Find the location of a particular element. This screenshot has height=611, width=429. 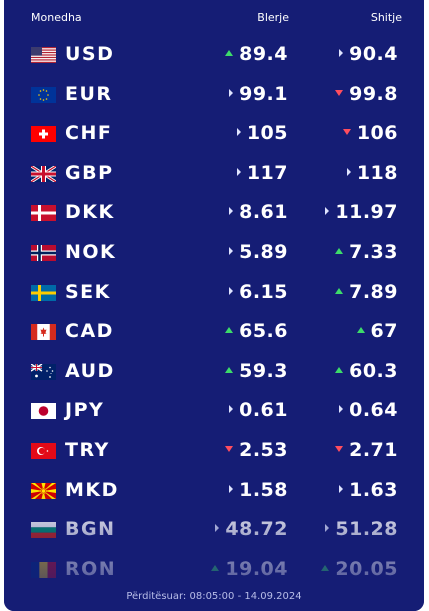

buy-value: 5.89 is located at coordinates (263, 251).